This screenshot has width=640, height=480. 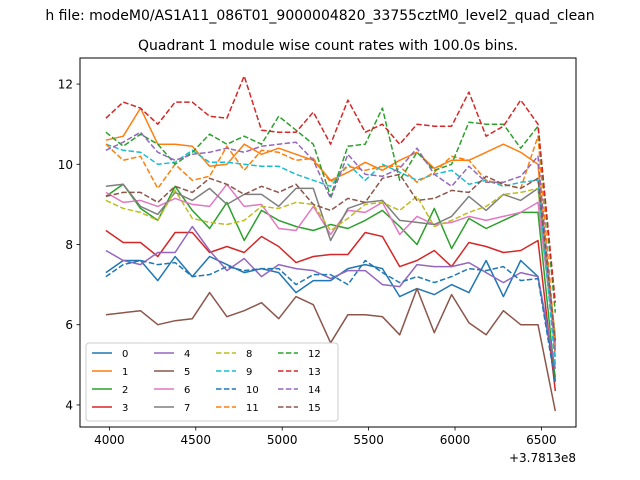 What do you see at coordinates (125, 408) in the screenshot?
I see `legend-label-3: 3` at bounding box center [125, 408].